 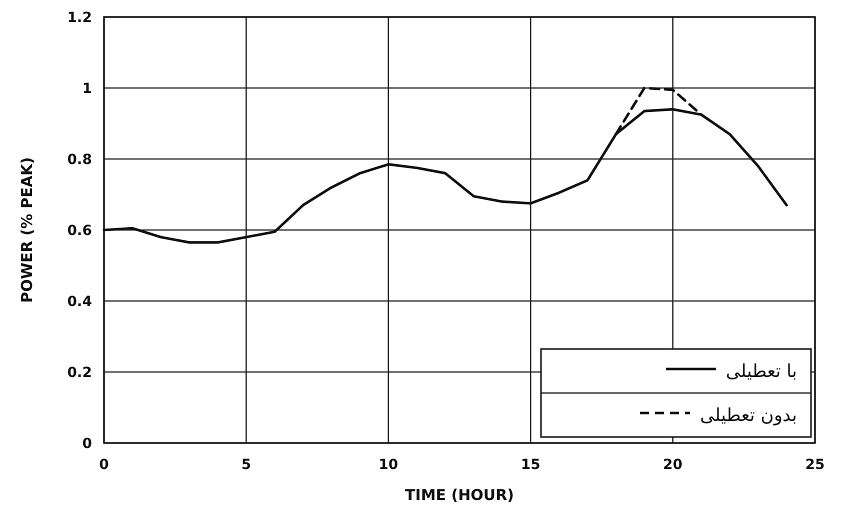 I want to click on y-tick-label: 1, so click(x=87, y=89).